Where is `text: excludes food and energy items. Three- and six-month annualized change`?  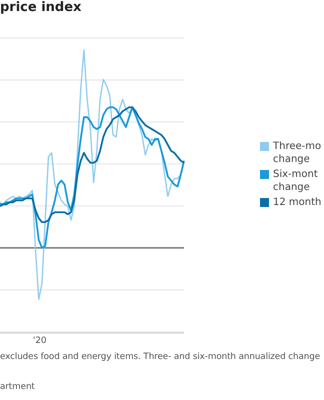
text: excludes food and energy items. Three- and six-month annualized change is located at coordinates (160, 357).